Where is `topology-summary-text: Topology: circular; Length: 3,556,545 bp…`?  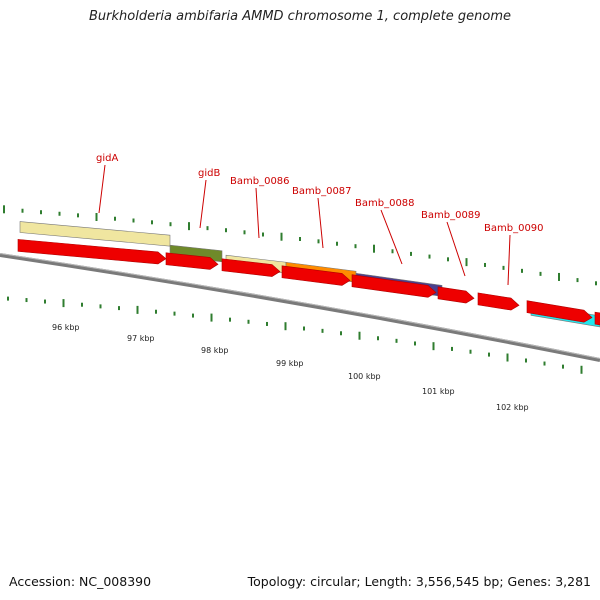 topology-summary-text: Topology: circular; Length: 3,556,545 bp… is located at coordinates (419, 581).